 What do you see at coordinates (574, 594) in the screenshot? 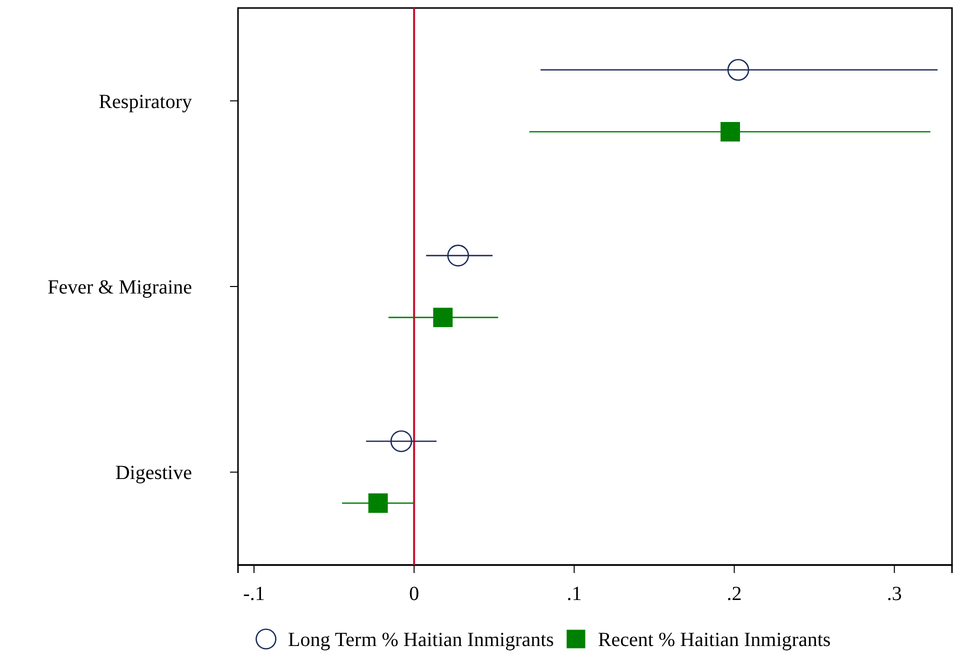
I see `x-tick-label: .1` at bounding box center [574, 594].